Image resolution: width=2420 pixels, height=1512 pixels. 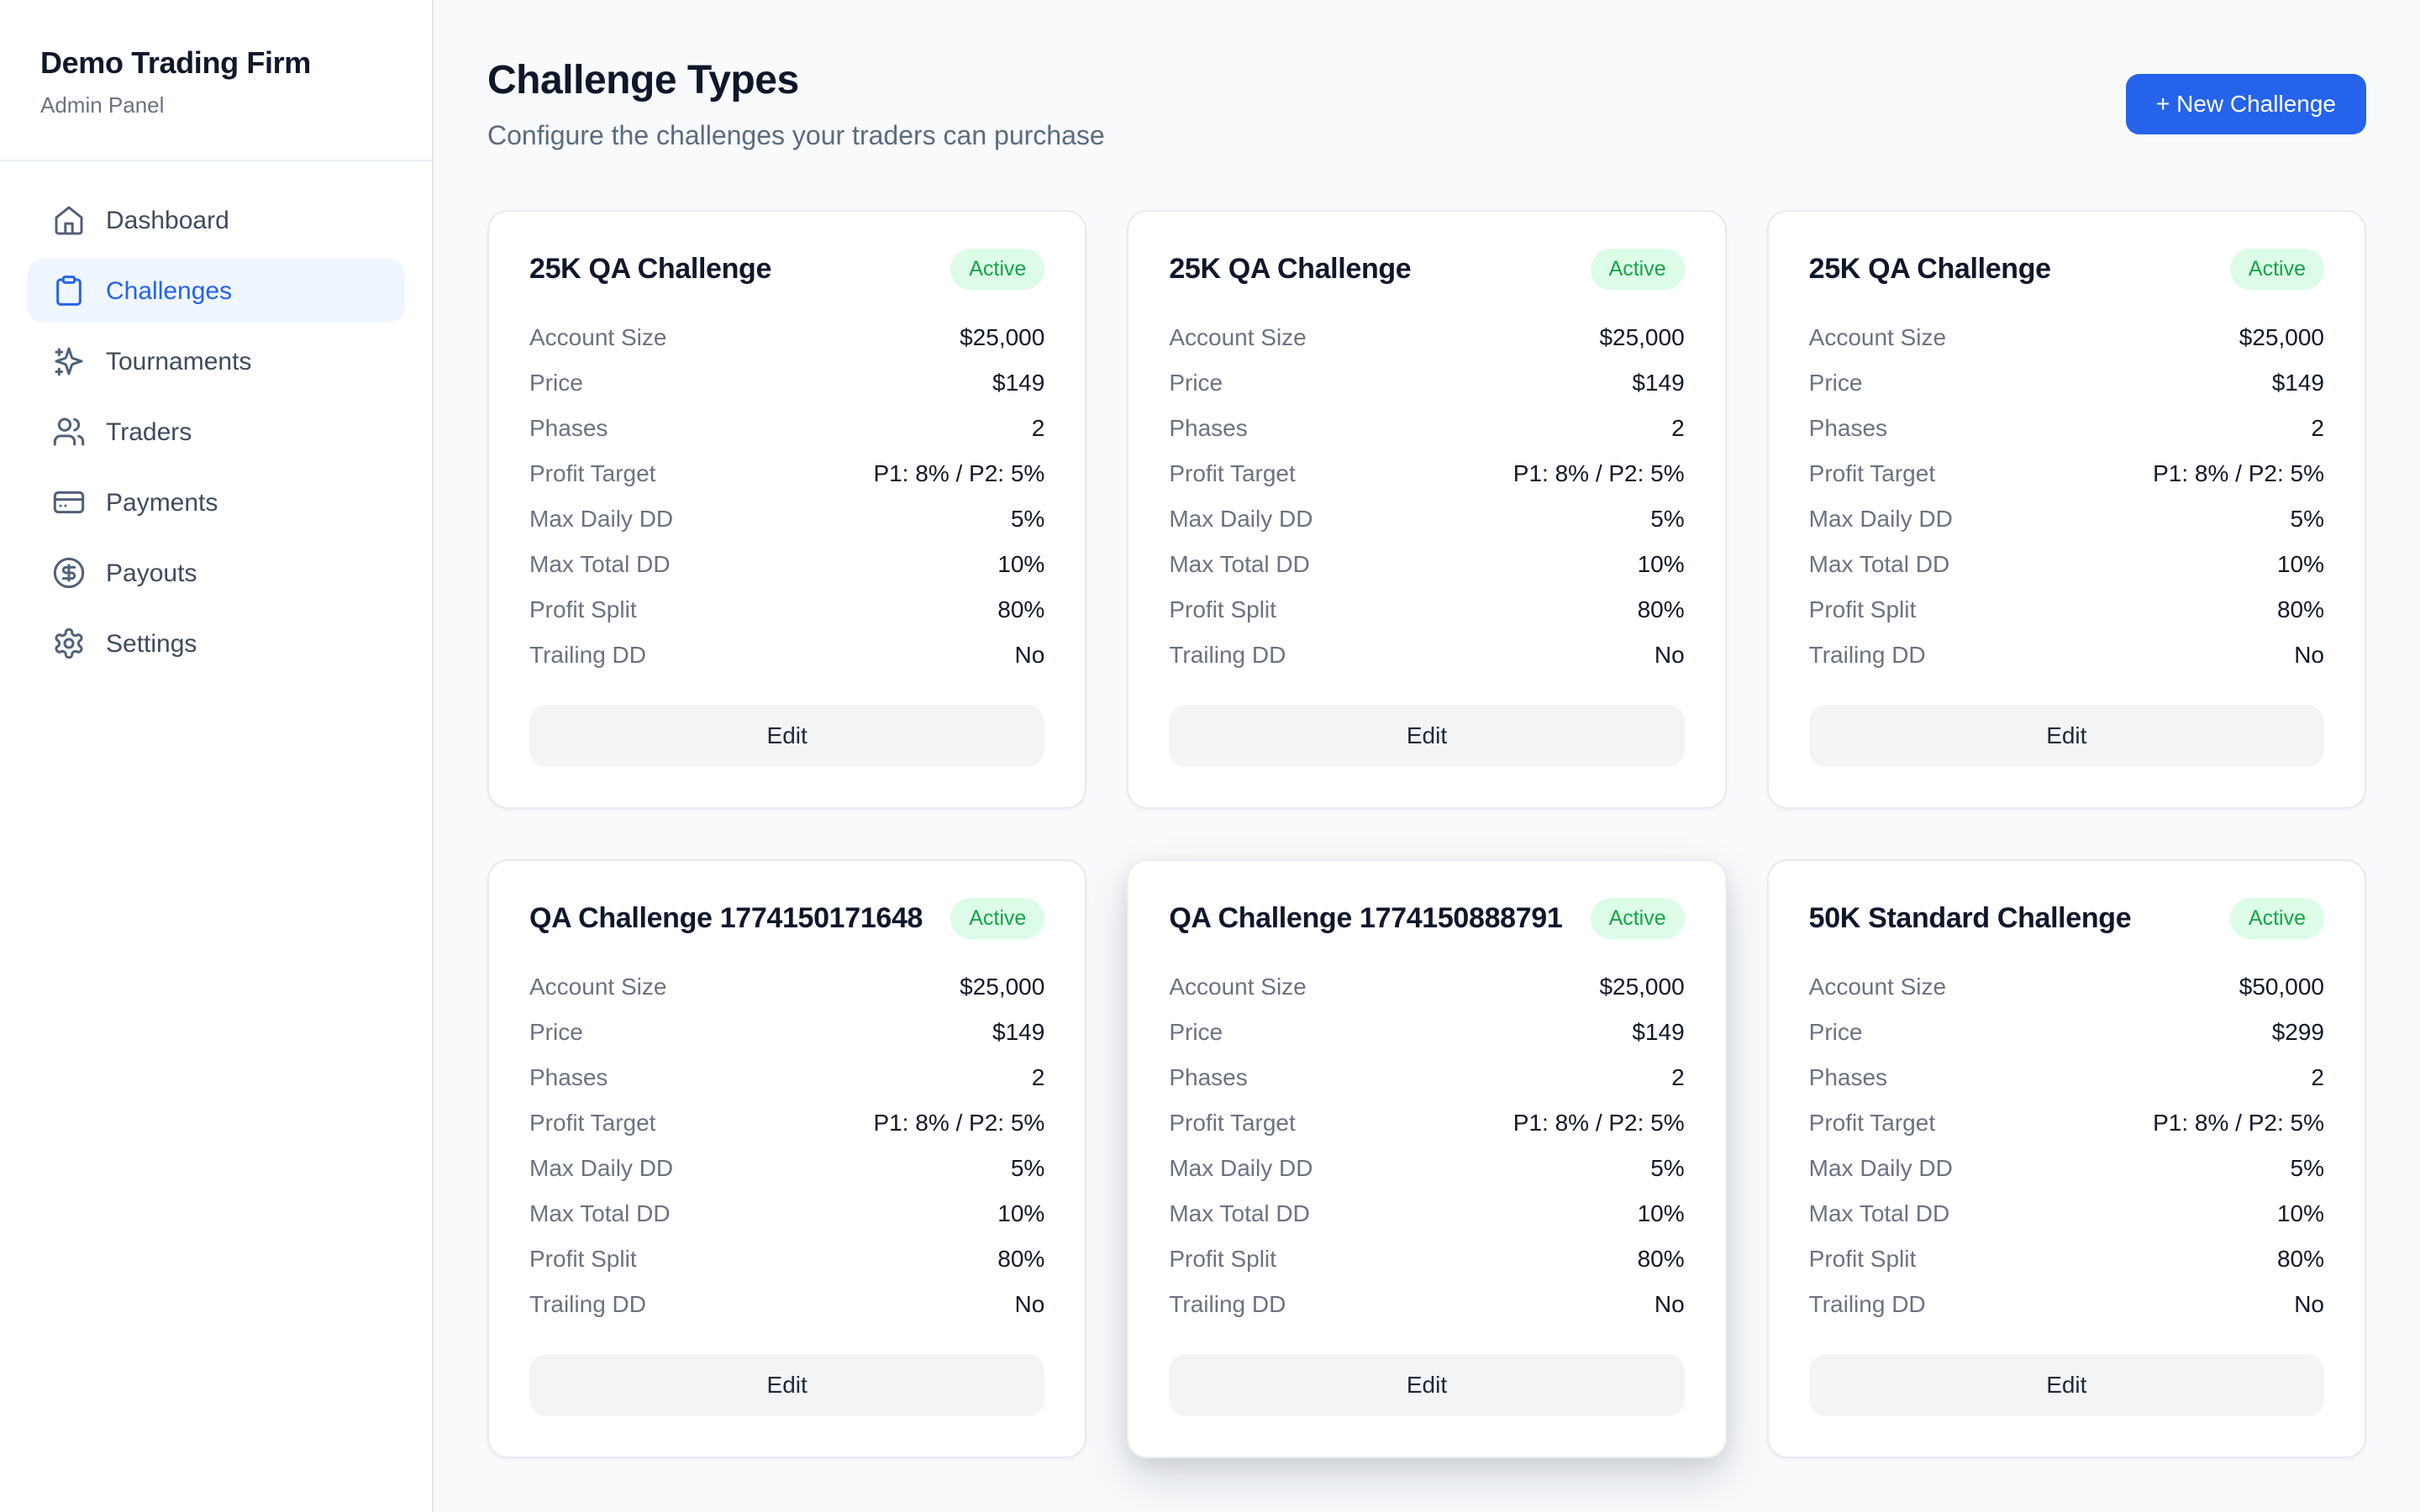 What do you see at coordinates (216, 291) in the screenshot?
I see `sidebar-item-challenges: Challenges` at bounding box center [216, 291].